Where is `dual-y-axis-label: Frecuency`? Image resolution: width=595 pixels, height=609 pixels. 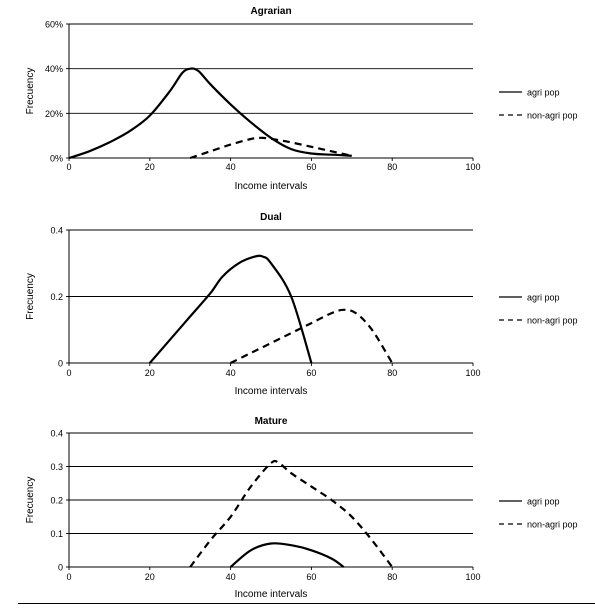 dual-y-axis-label: Frecuency is located at coordinates (30, 296).